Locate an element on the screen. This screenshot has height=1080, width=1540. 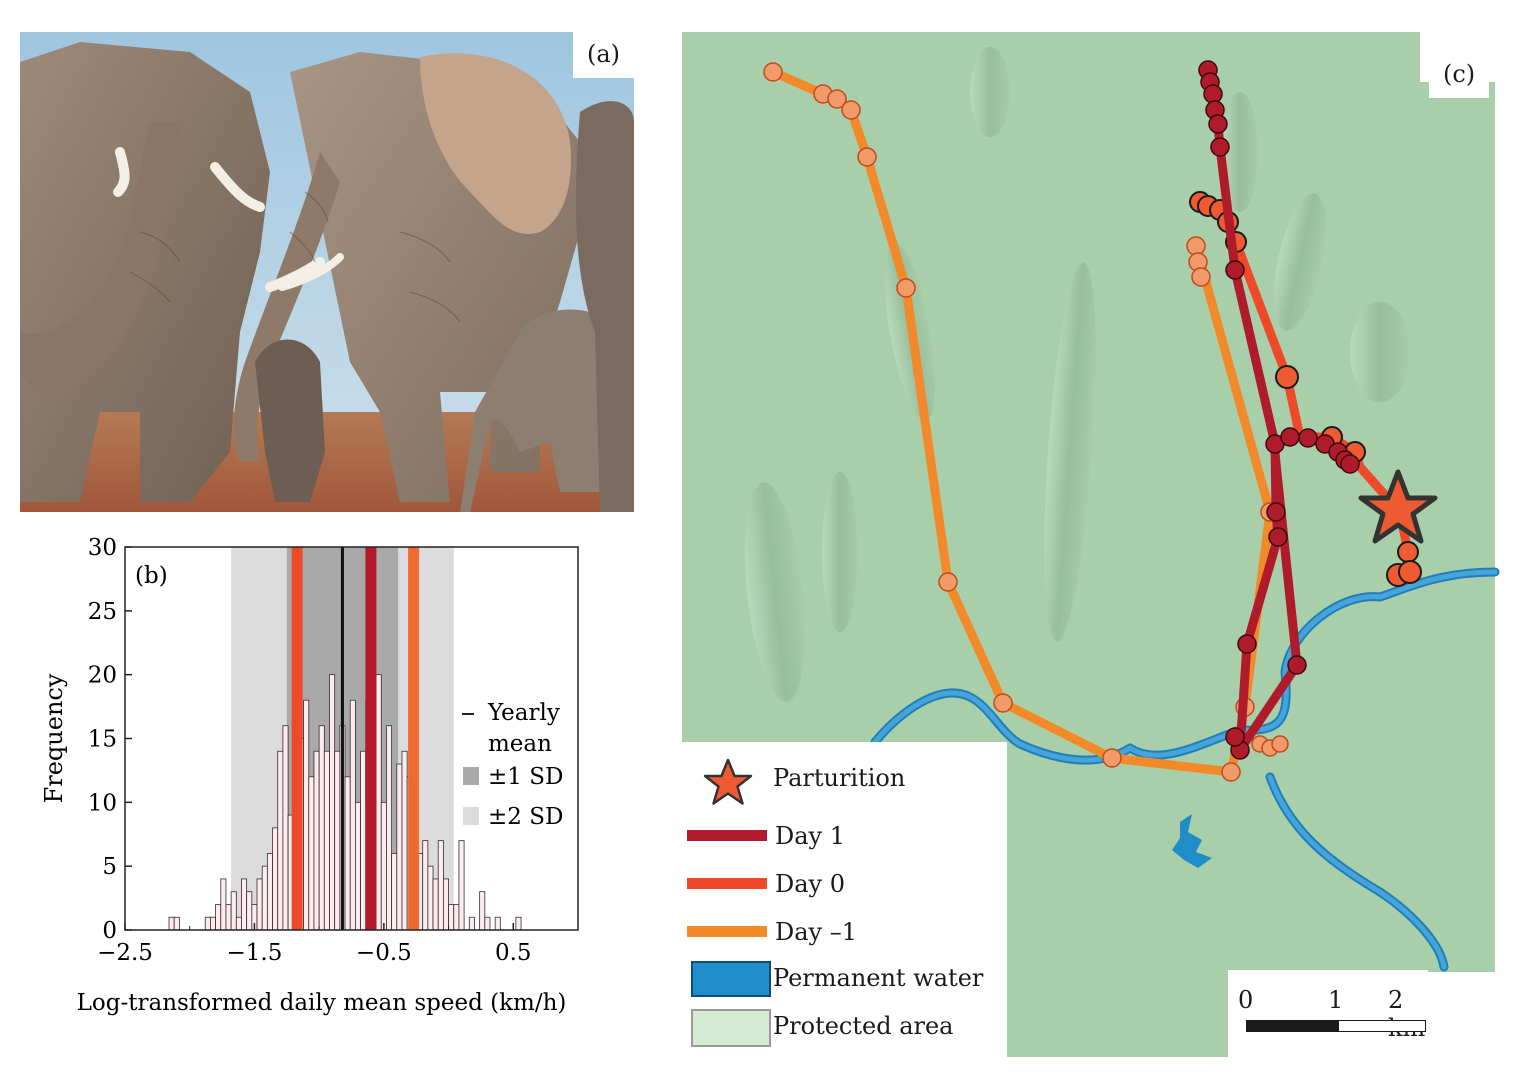
legend-yearly-mean-line1: Yearly is located at coordinates (523, 713).